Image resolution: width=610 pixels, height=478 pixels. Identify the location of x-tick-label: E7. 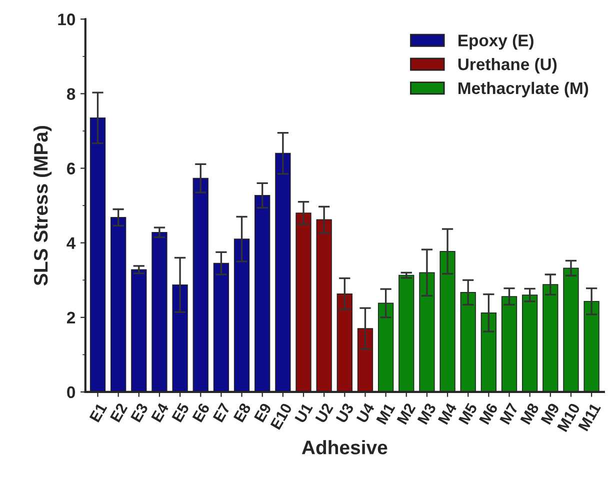
(221, 412).